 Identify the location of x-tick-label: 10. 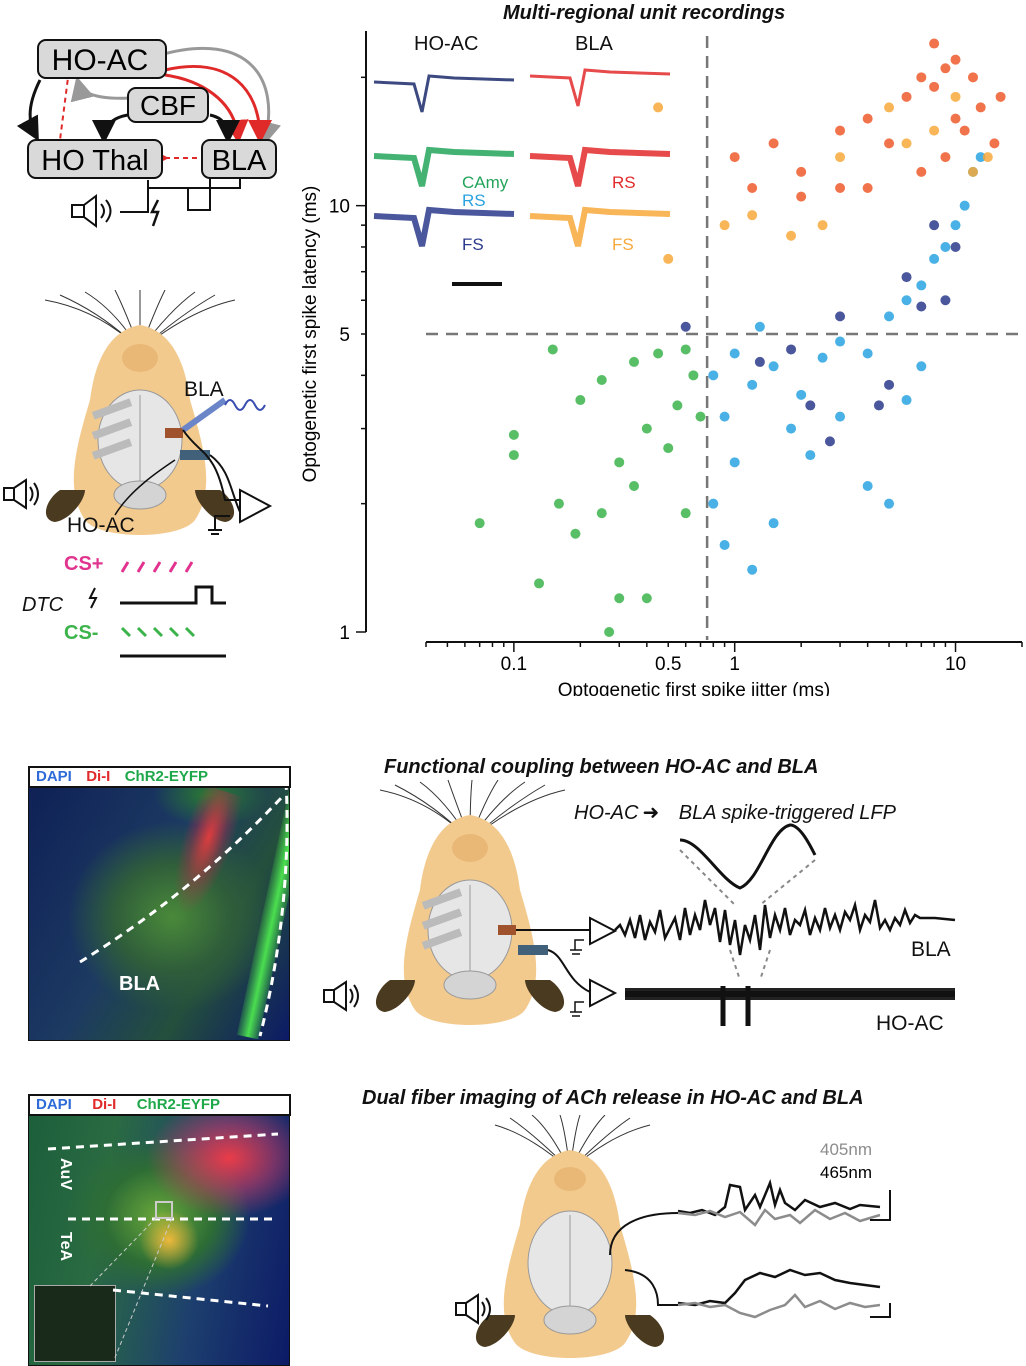
(955, 664).